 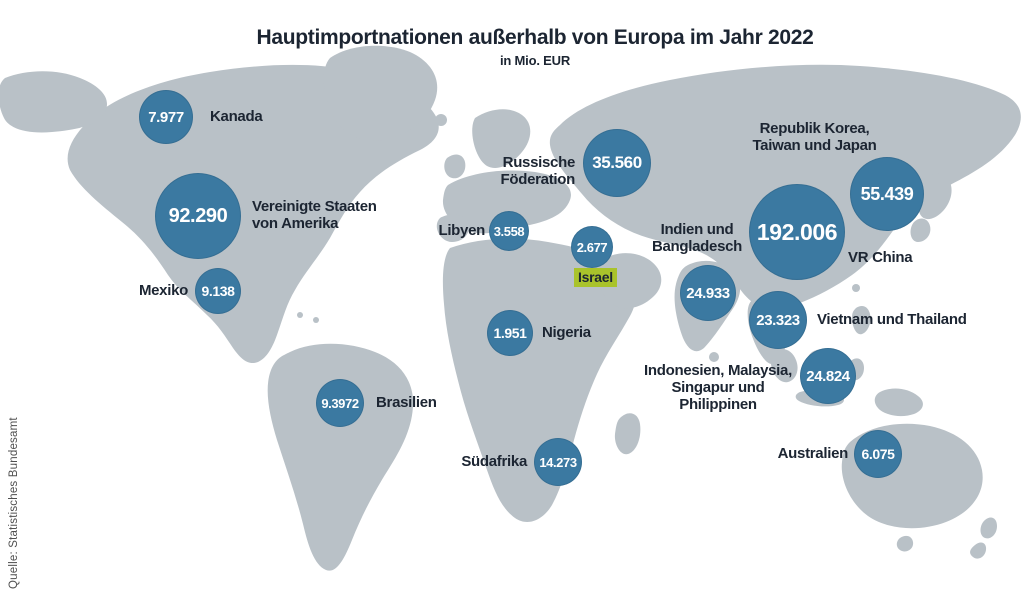 What do you see at coordinates (898, 402) in the screenshot?
I see `region-new-guinea` at bounding box center [898, 402].